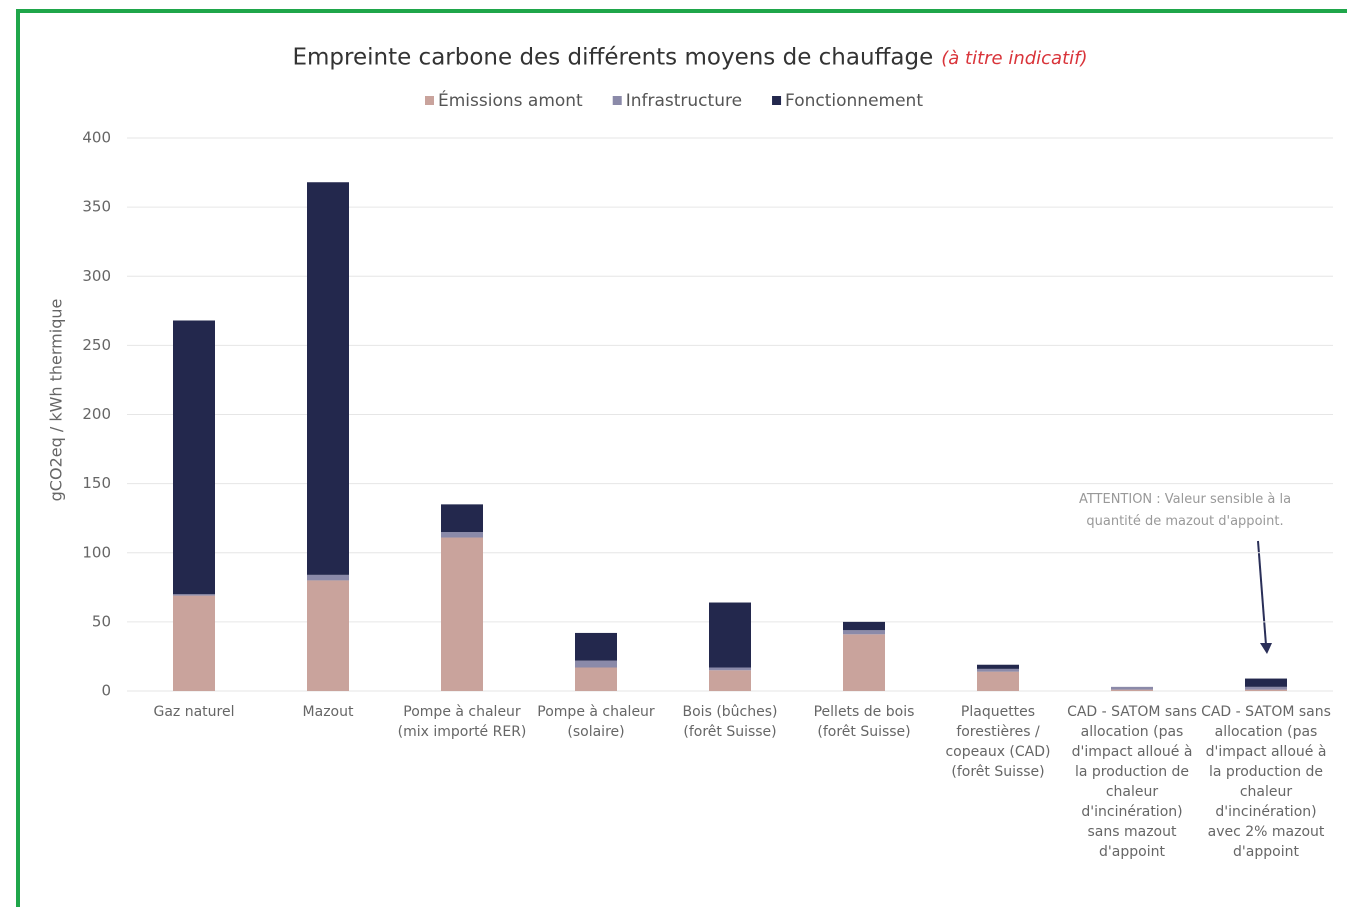  What do you see at coordinates (328, 712) in the screenshot?
I see `x-tick-label: Mazout` at bounding box center [328, 712].